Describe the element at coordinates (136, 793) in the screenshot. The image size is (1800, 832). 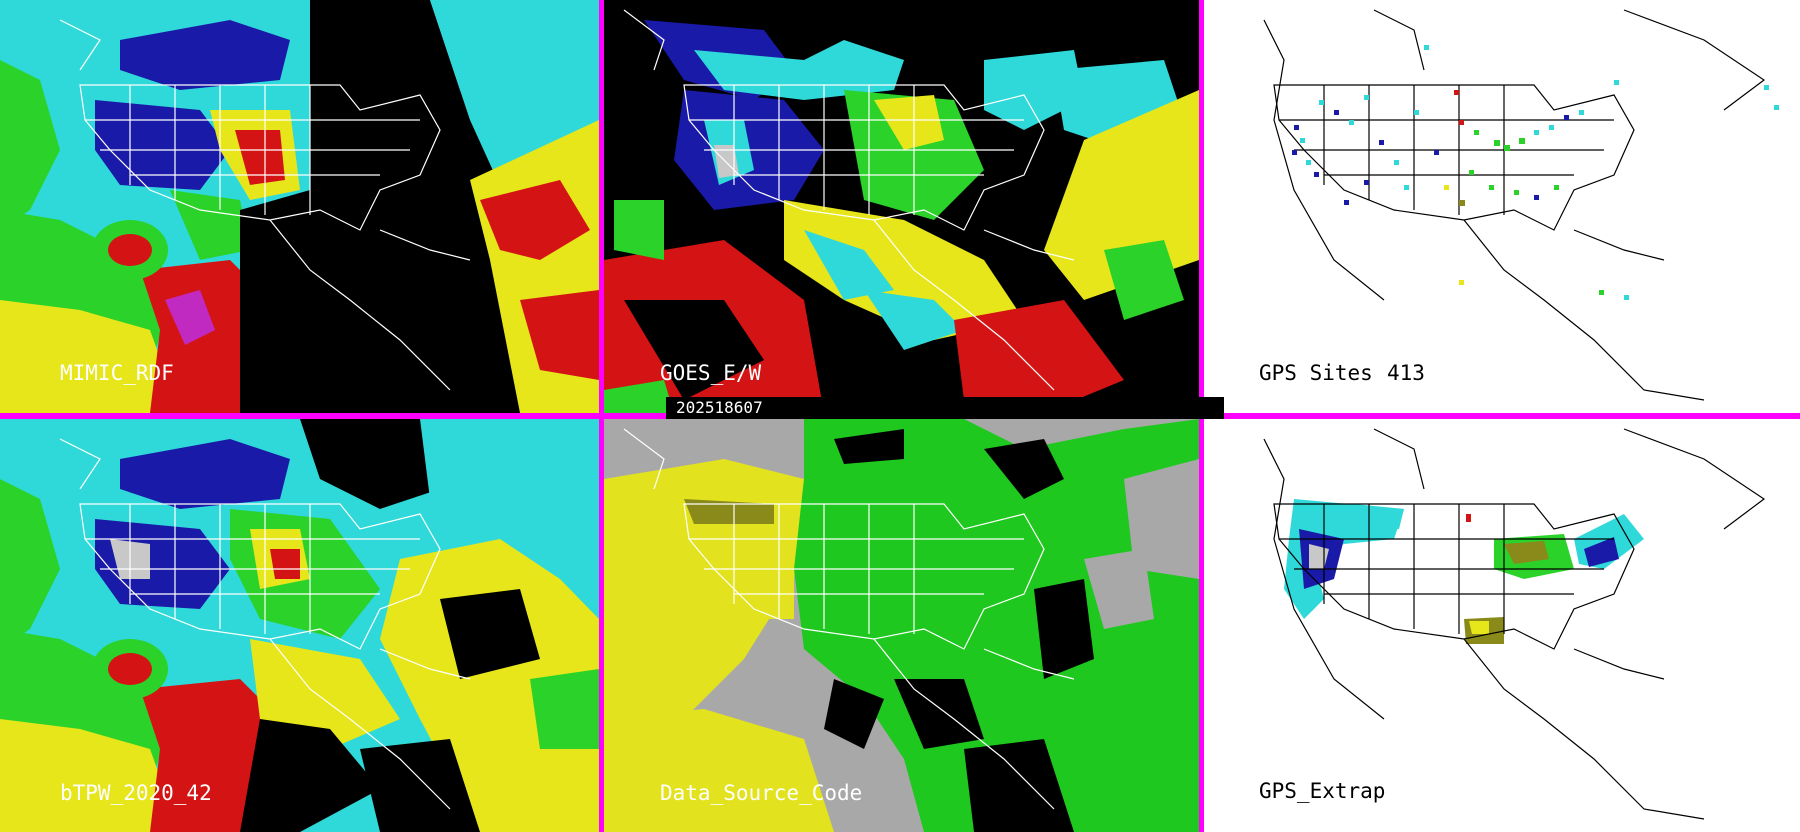
I see `panel-label-btpw-2020-42: bTPW_2020_42` at that location.